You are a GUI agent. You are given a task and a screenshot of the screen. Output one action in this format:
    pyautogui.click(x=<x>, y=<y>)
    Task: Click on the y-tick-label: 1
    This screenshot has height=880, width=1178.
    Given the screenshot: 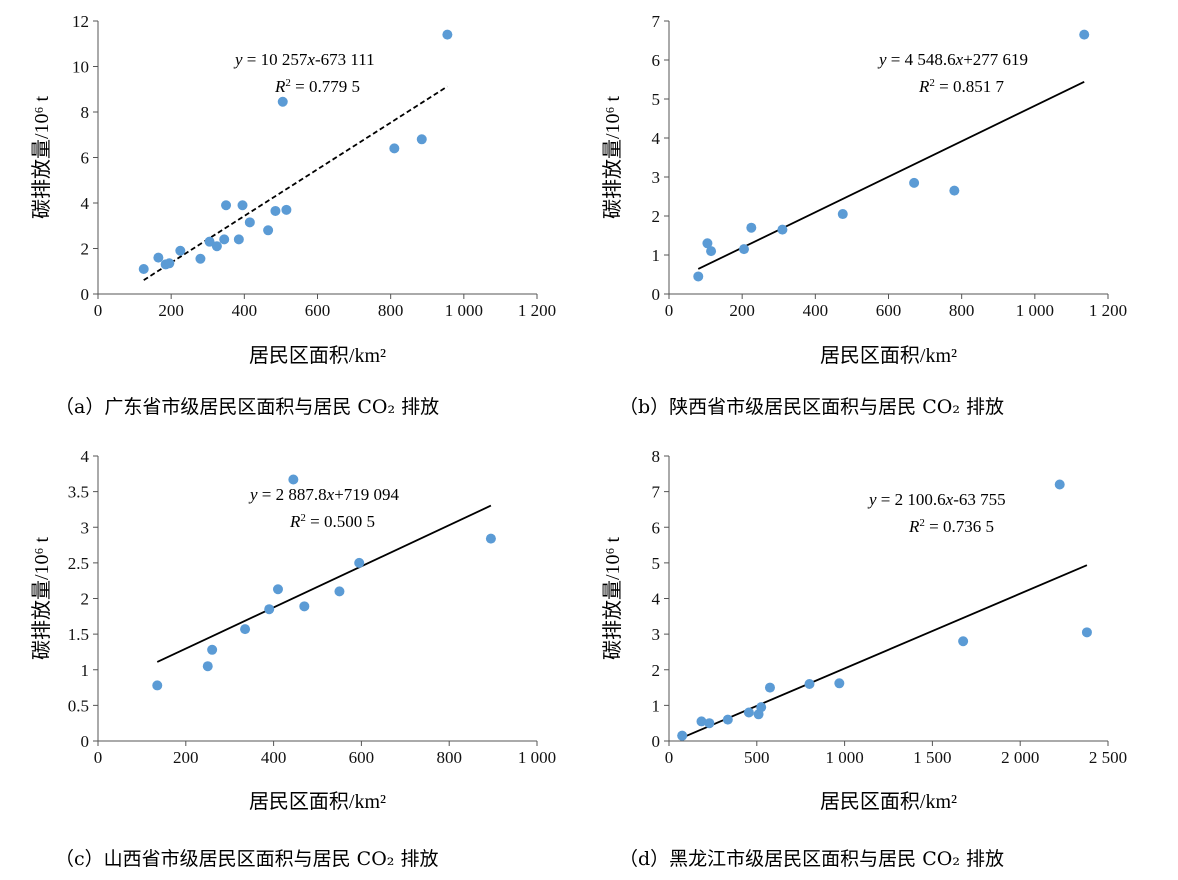 What is the action you would take?
    pyautogui.click(x=656, y=255)
    